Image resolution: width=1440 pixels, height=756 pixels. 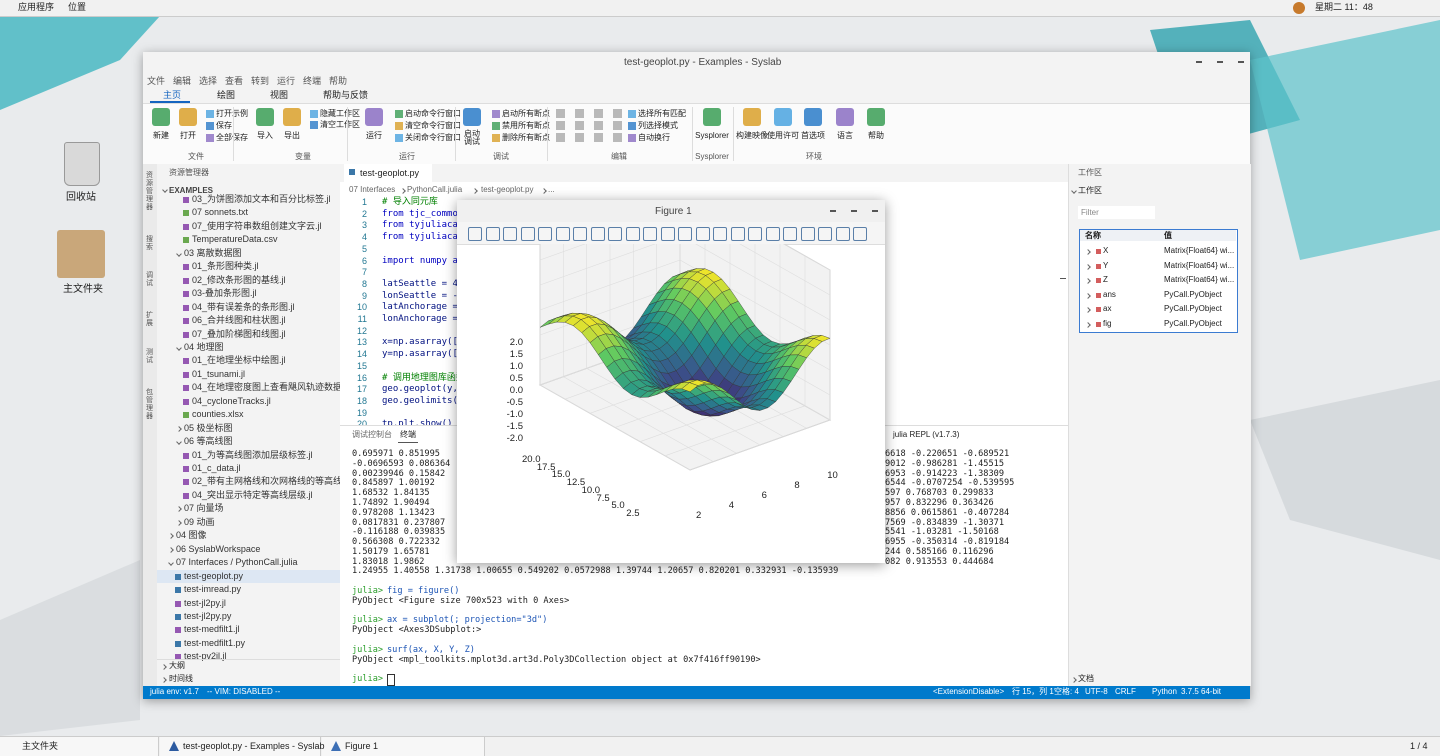 What do you see at coordinates (433, 113) in the screenshot?
I see `ribbon-button: 启动命令行窗口` at bounding box center [433, 113].